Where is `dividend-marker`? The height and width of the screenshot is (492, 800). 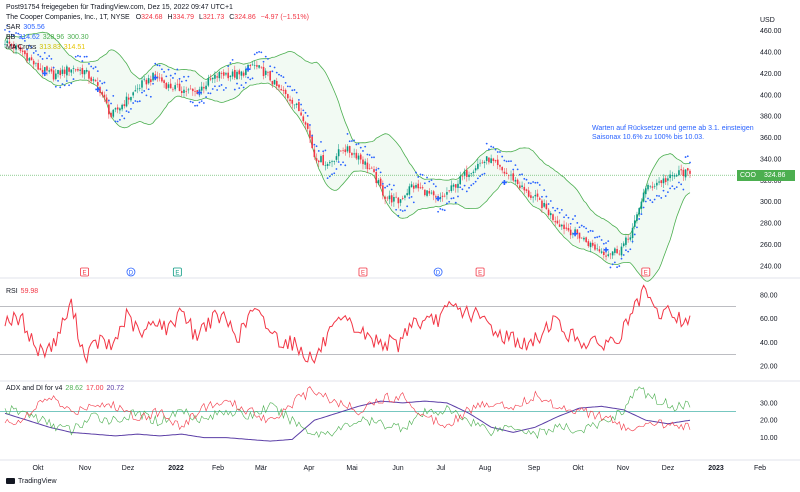
dividend-marker is located at coordinates (438, 272).